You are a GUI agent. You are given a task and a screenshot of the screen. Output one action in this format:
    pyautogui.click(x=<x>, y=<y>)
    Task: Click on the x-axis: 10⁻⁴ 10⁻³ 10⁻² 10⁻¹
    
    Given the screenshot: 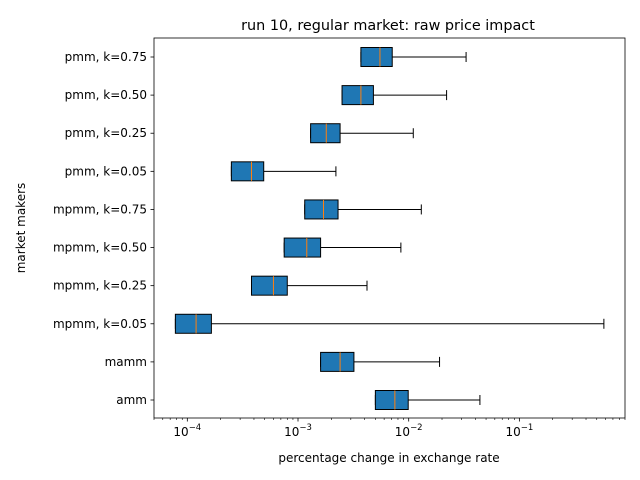 What is the action you would take?
    pyautogui.click(x=389, y=428)
    